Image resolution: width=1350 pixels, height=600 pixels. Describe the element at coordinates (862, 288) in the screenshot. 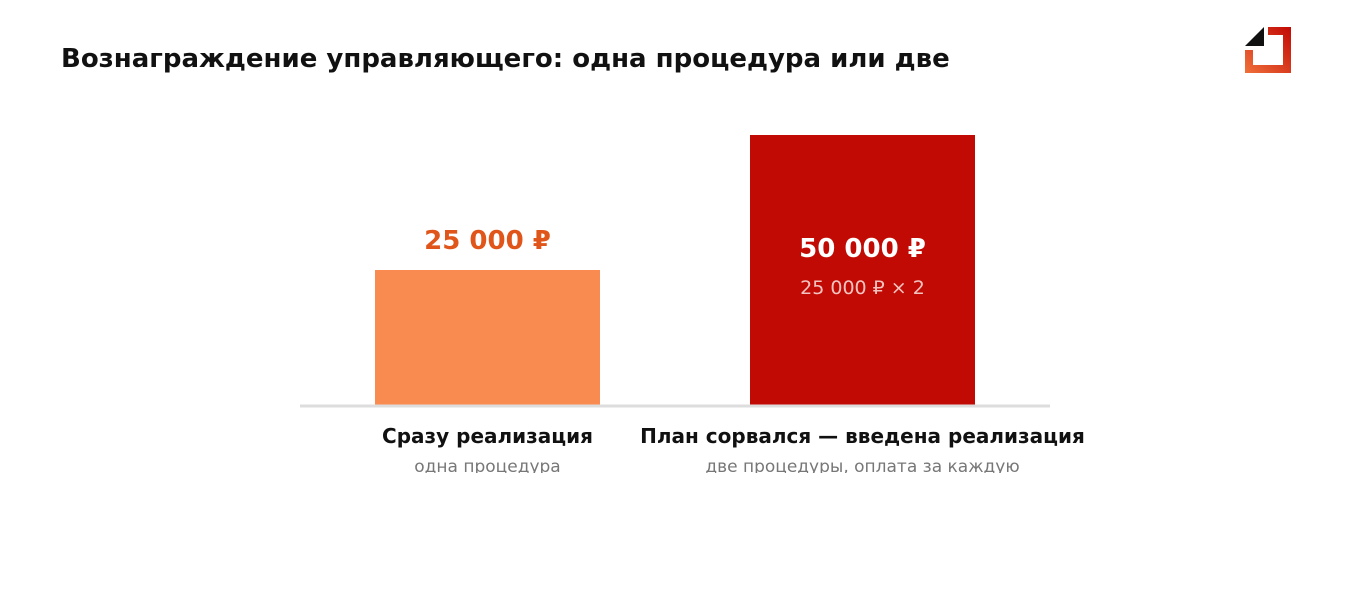

I see `value-note-double: 25 000 ₽ × 2` at that location.